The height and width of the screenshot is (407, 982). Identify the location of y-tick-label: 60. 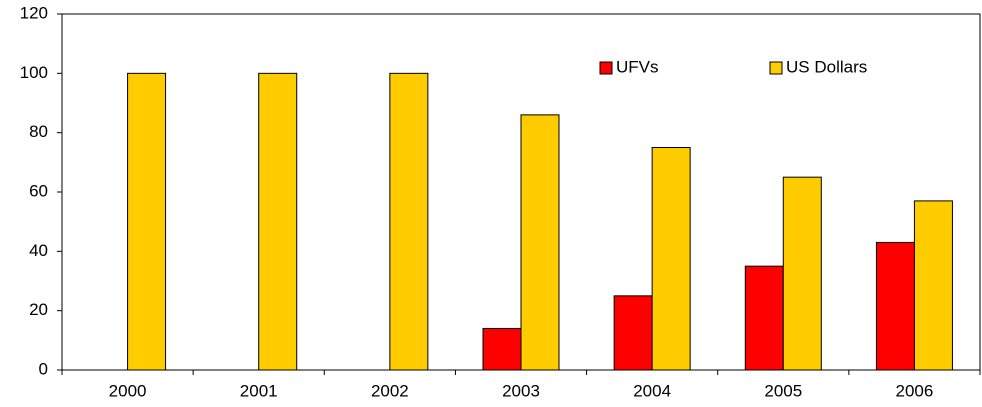
(38, 190).